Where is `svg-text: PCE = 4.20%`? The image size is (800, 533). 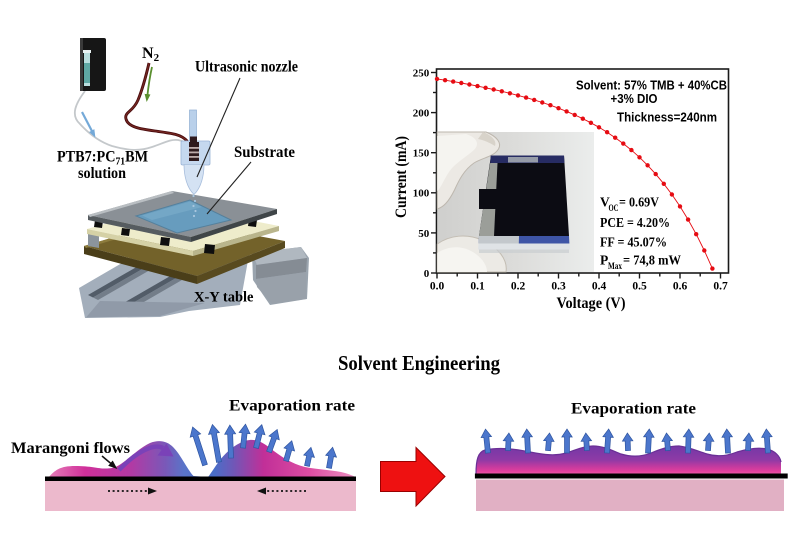
svg-text: PCE = 4.20% is located at coordinates (635, 222).